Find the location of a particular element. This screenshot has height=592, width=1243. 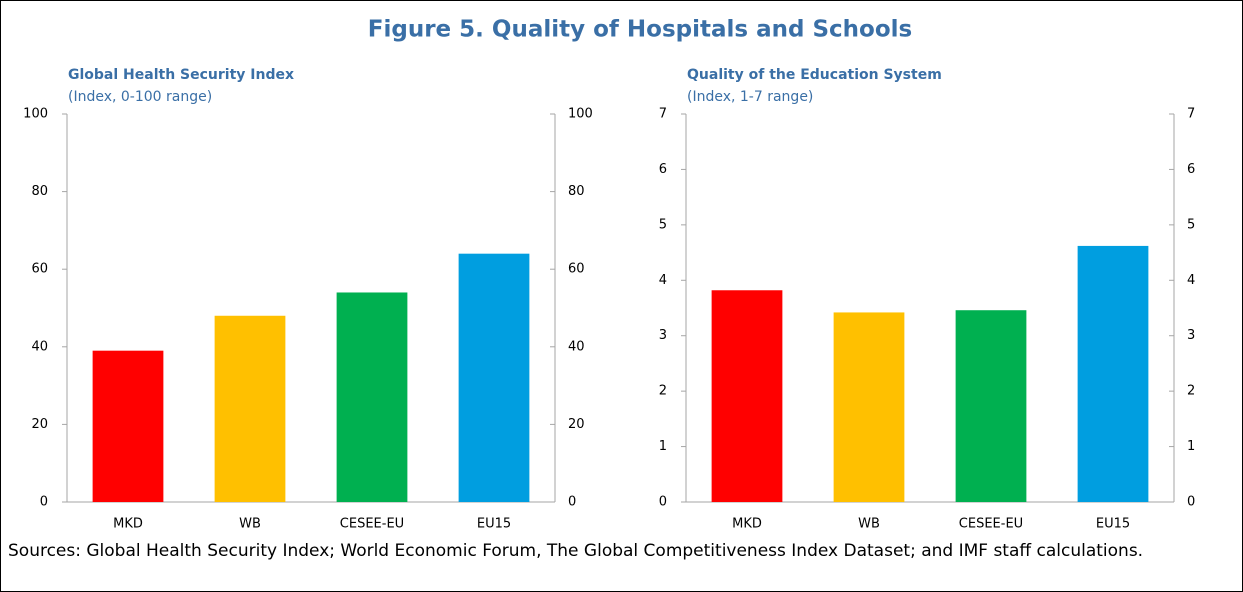

y2-tick-label: 6 is located at coordinates (1191, 169).